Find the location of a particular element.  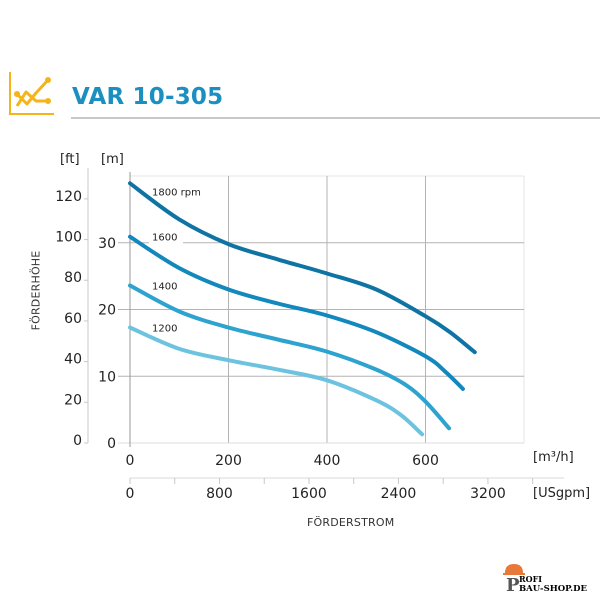

series-line-1400-rpm is located at coordinates (290, 357).